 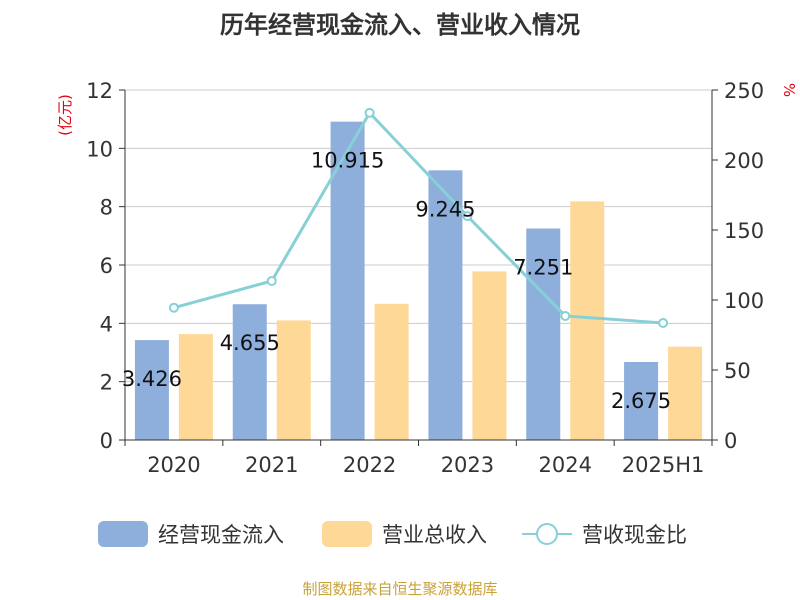 I want to click on right-axis-tick-label: 50, so click(x=737, y=371).